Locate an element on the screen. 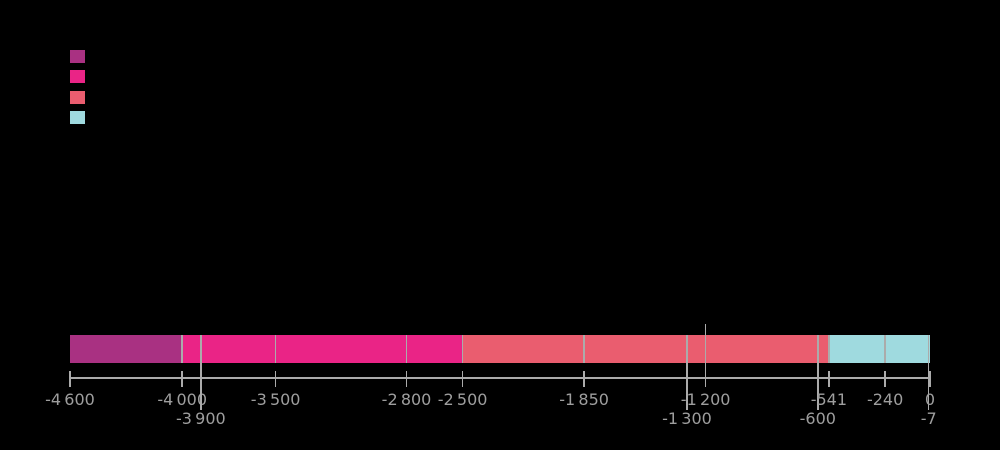  annotation-line is located at coordinates (705, 355).